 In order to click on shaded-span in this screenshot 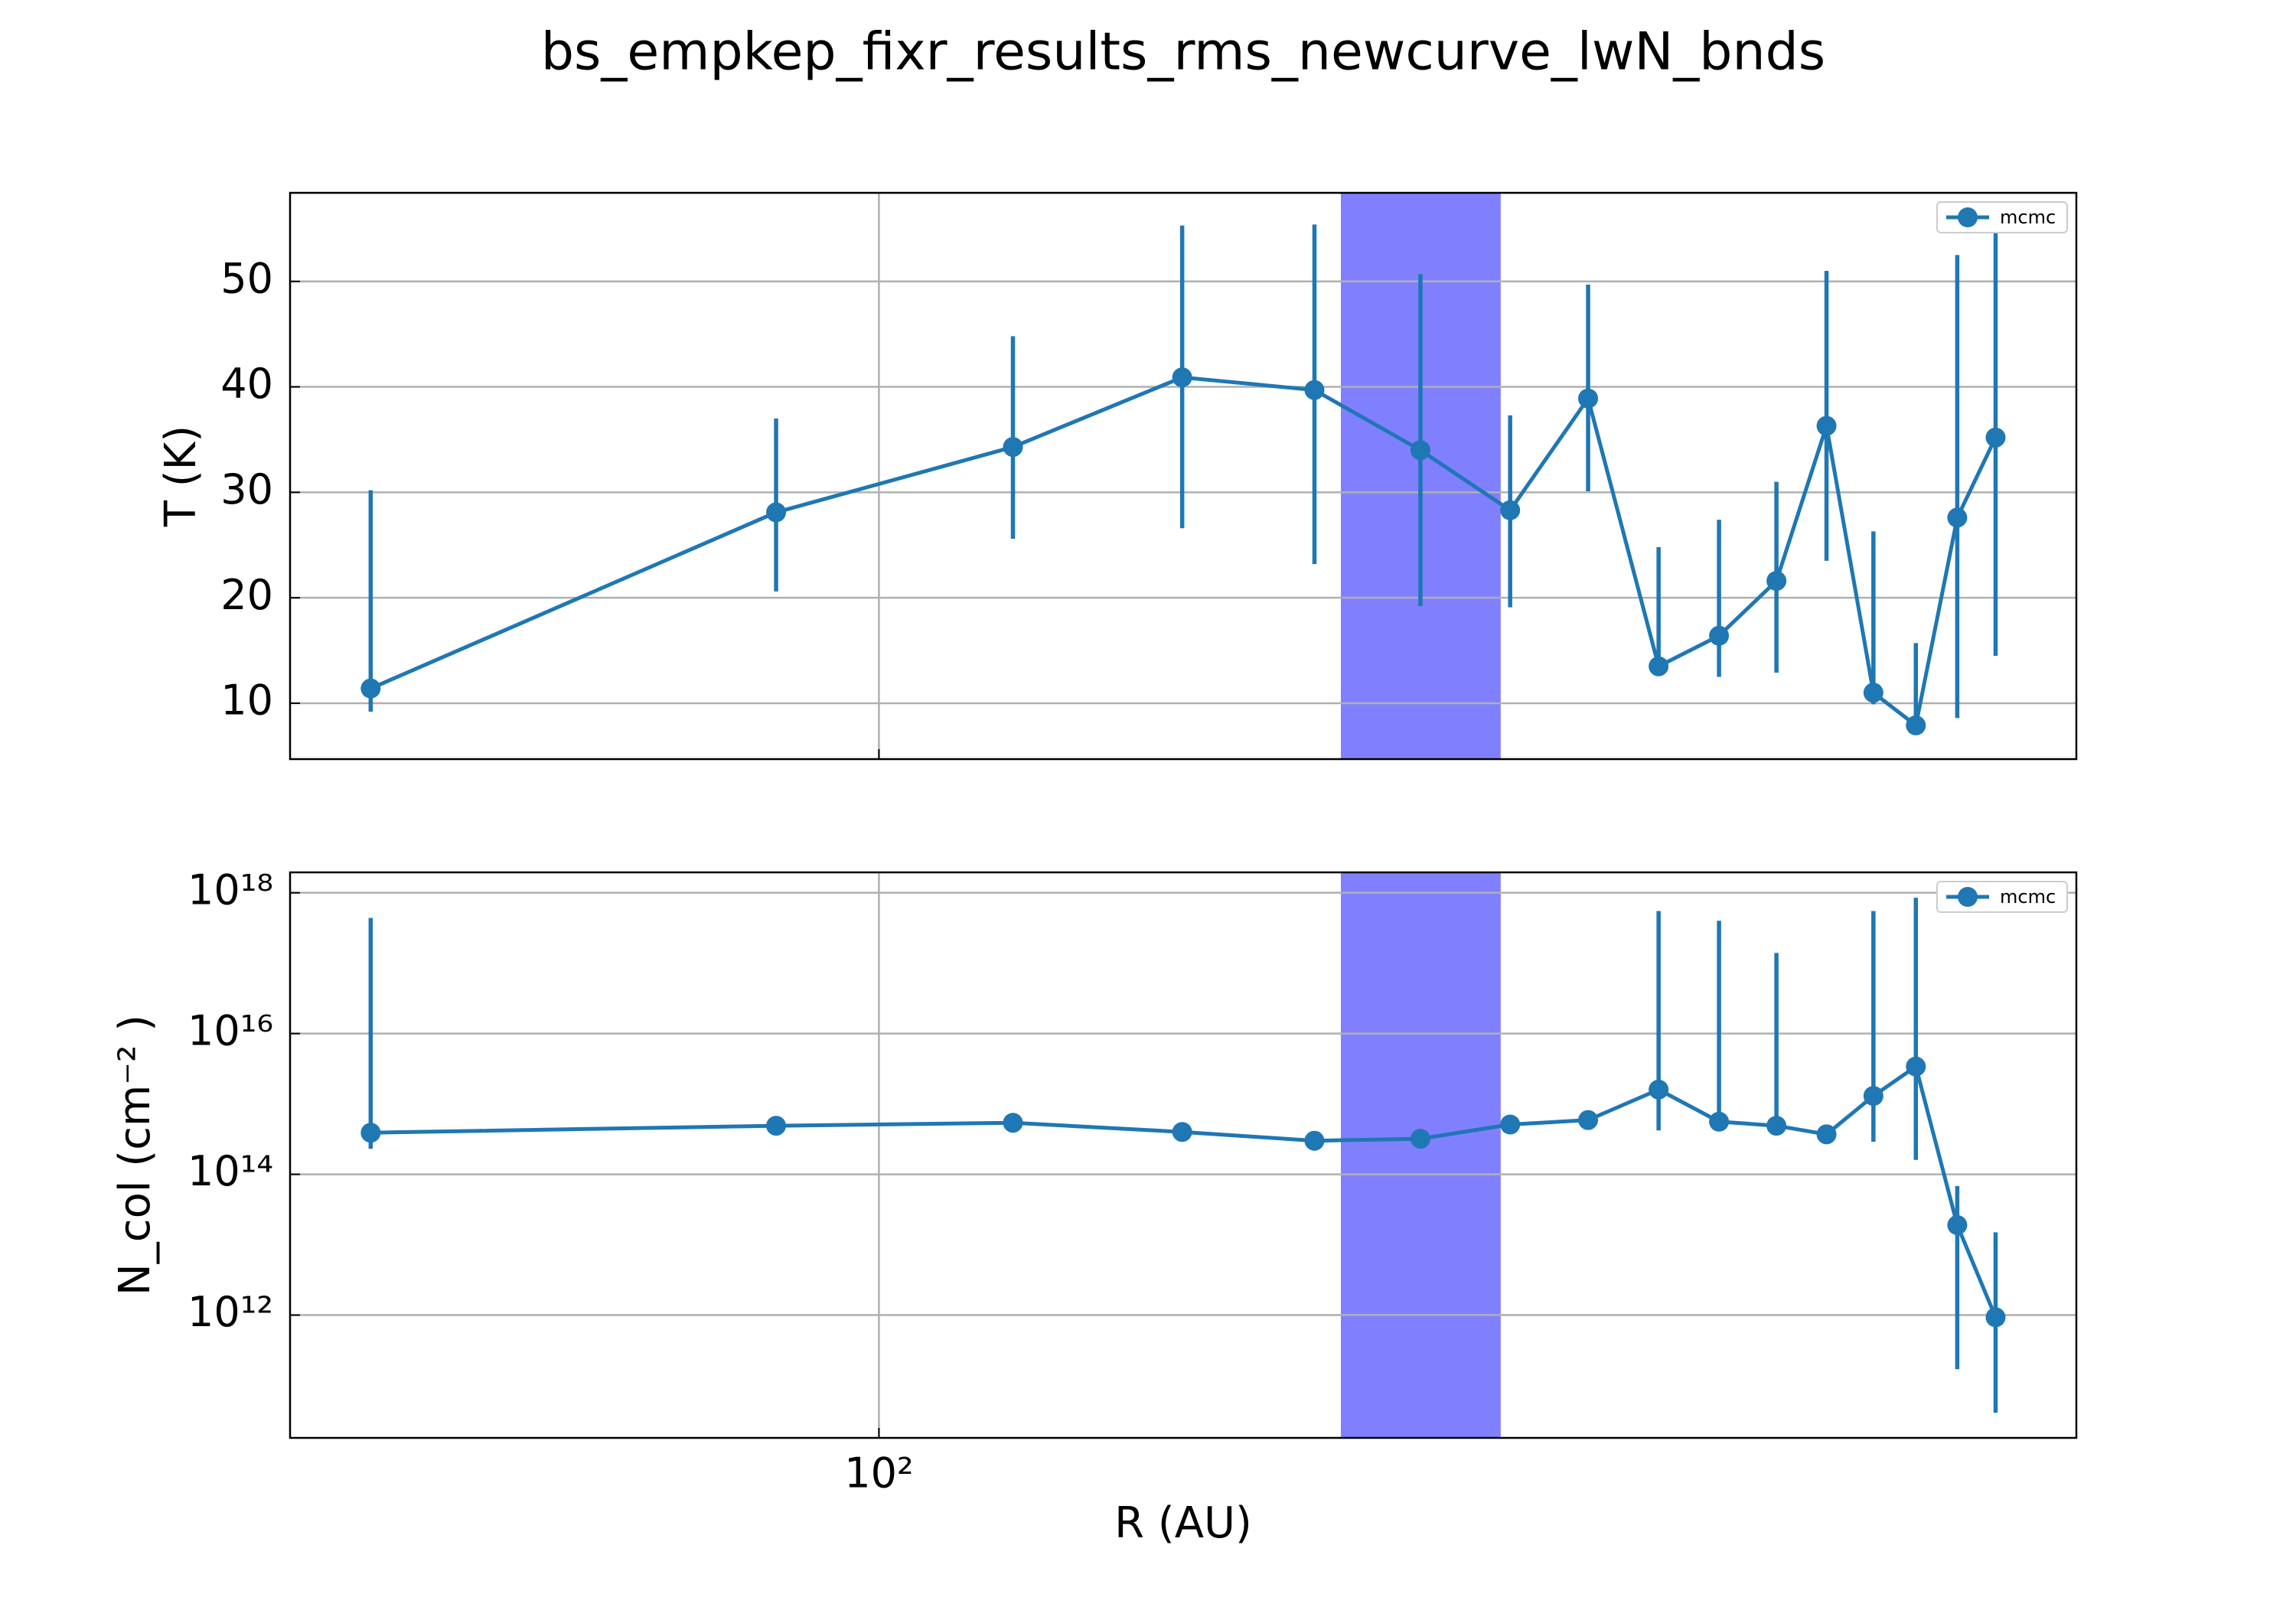, I will do `click(1421, 1155)`.